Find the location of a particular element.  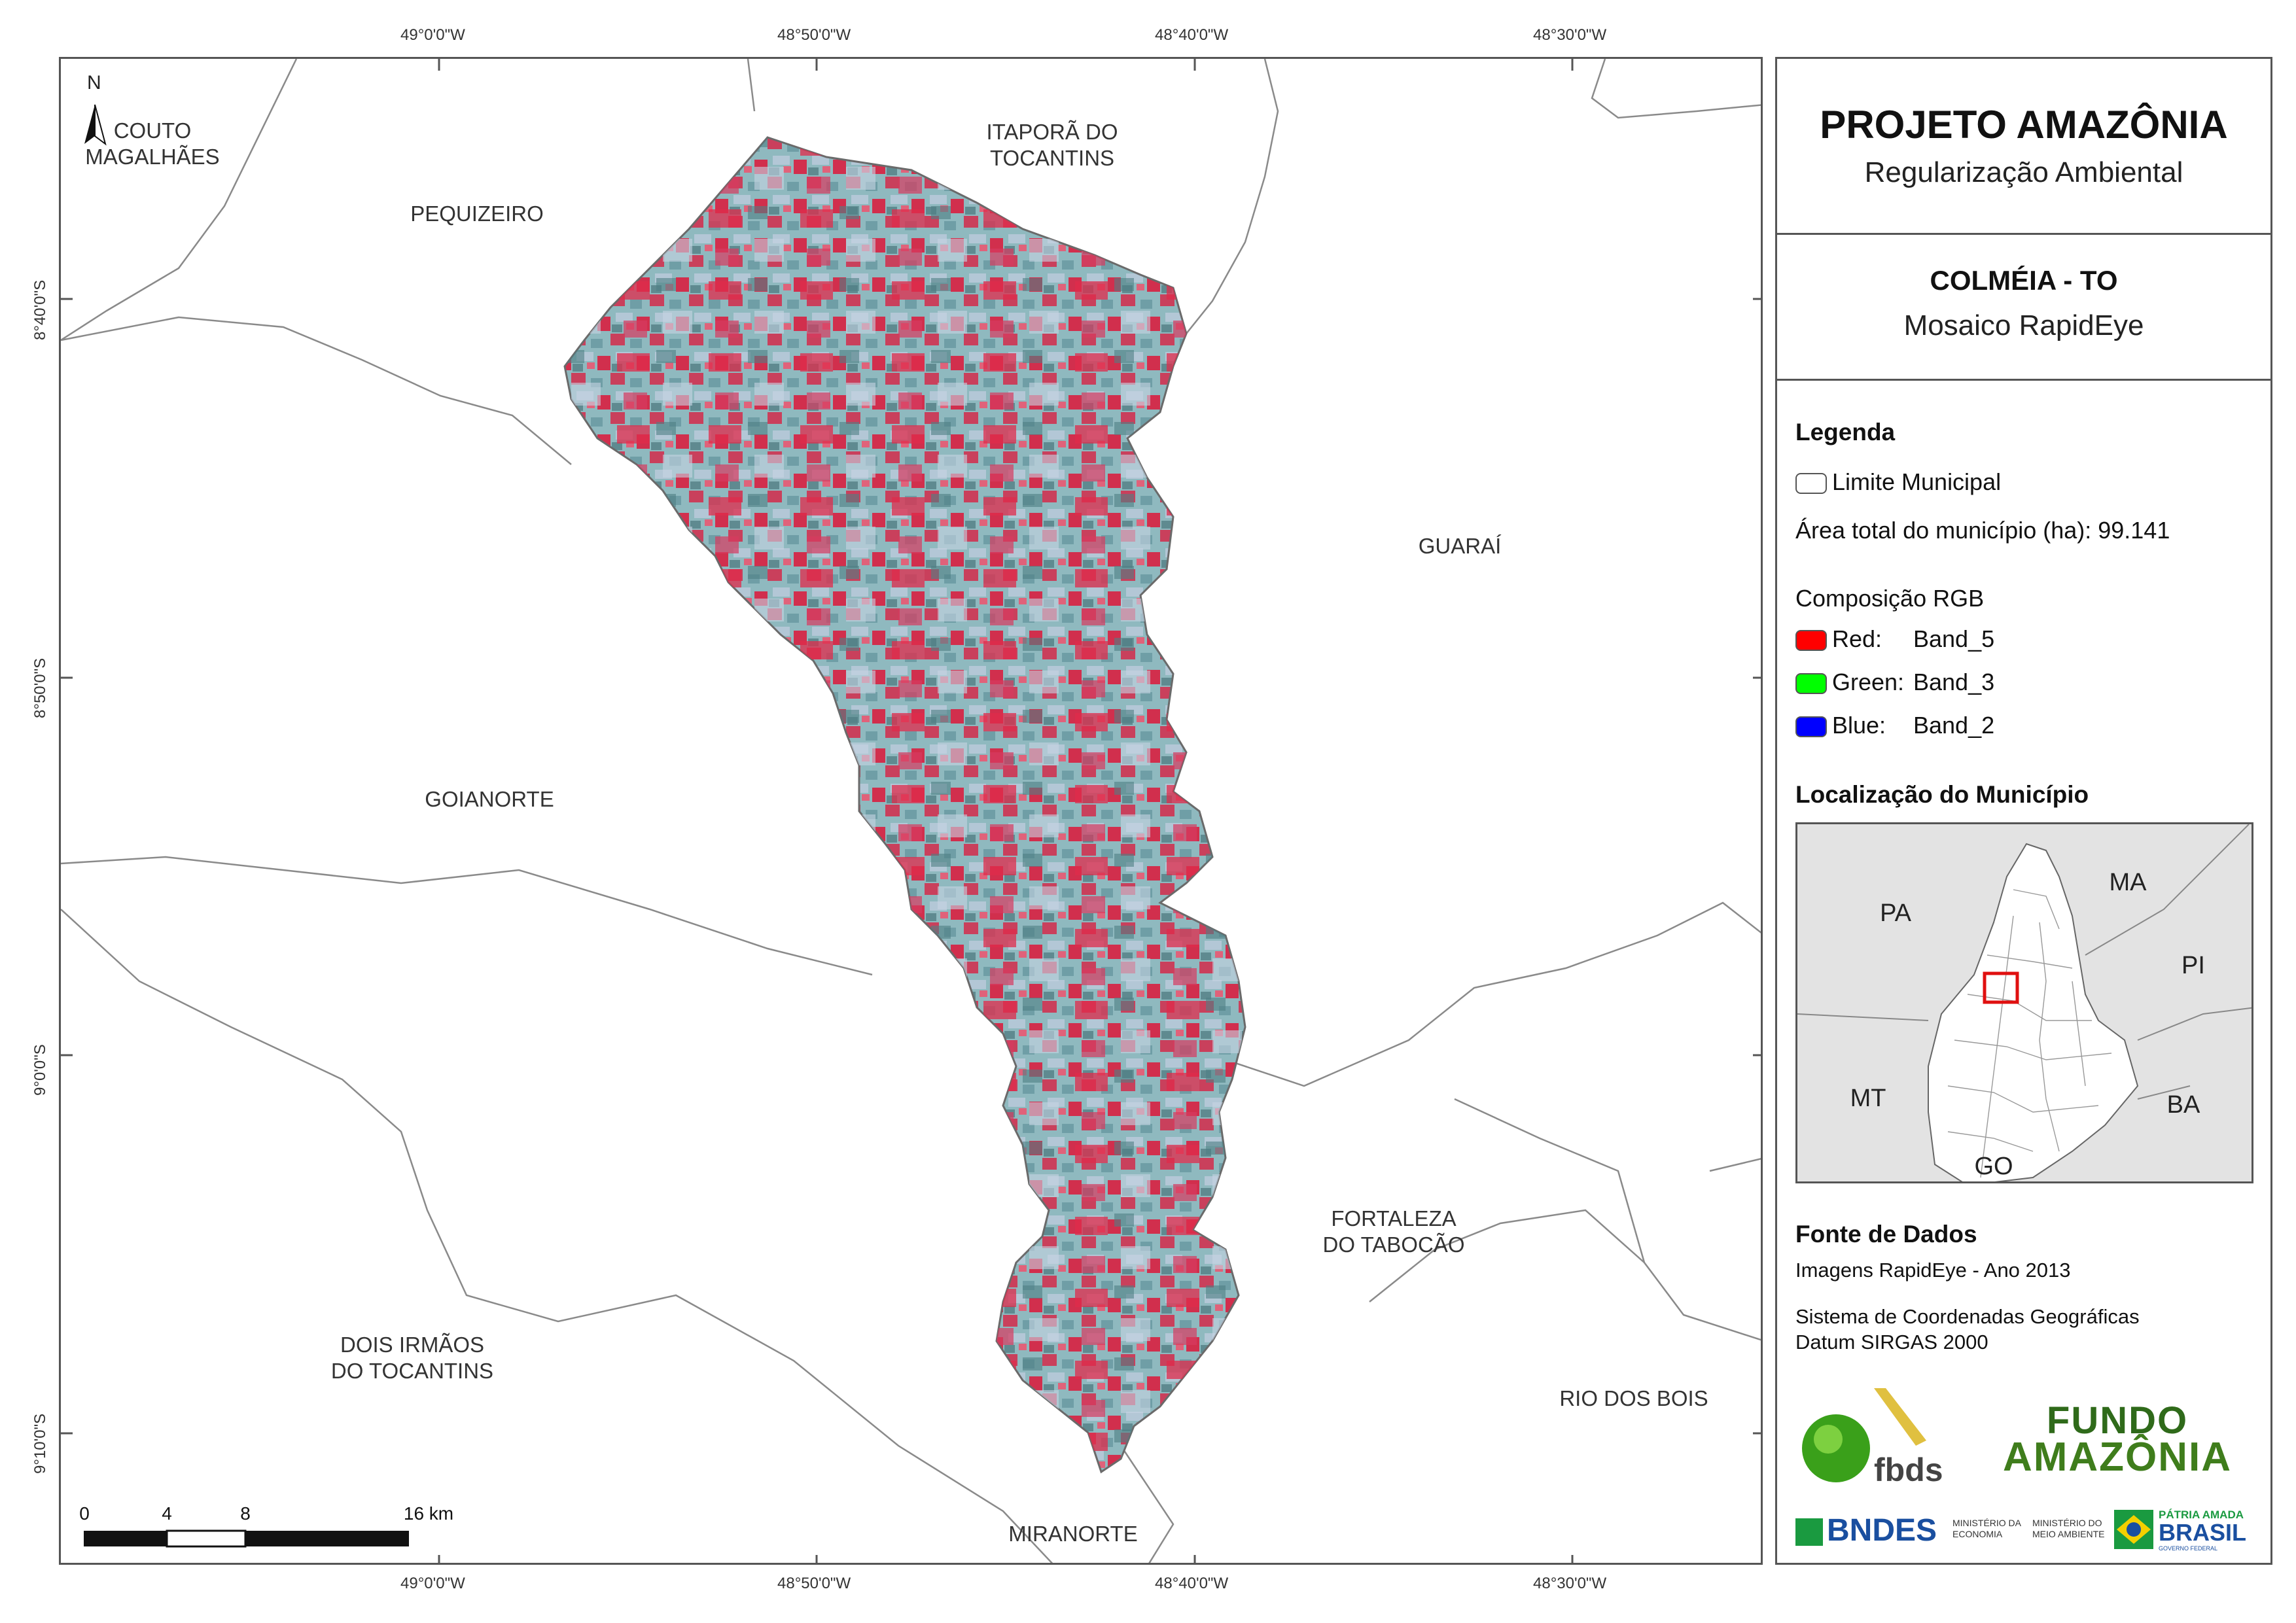

lon-label-top-4: 48°30'0"W is located at coordinates (1570, 35).